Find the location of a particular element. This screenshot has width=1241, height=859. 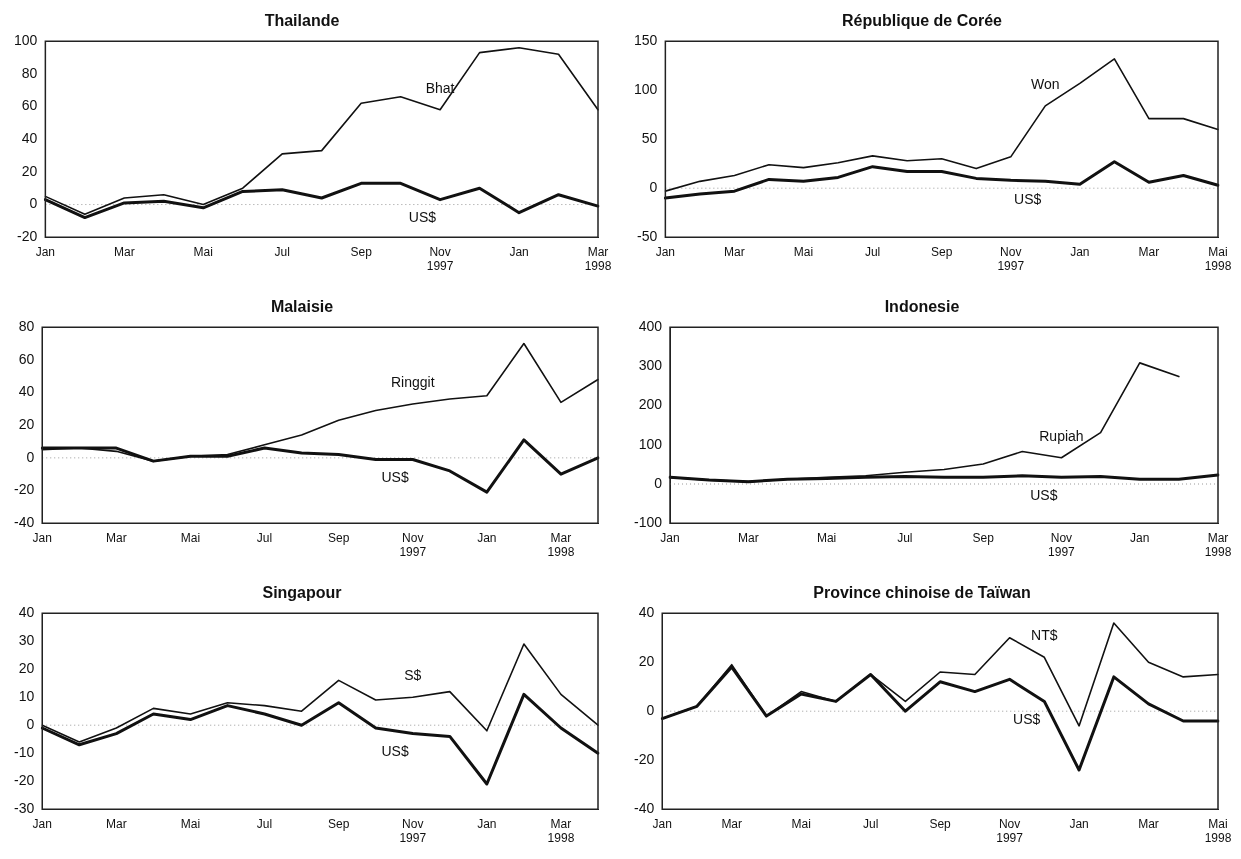

x-tick-label: Mai 1998 is located at coordinates (1218, 831).